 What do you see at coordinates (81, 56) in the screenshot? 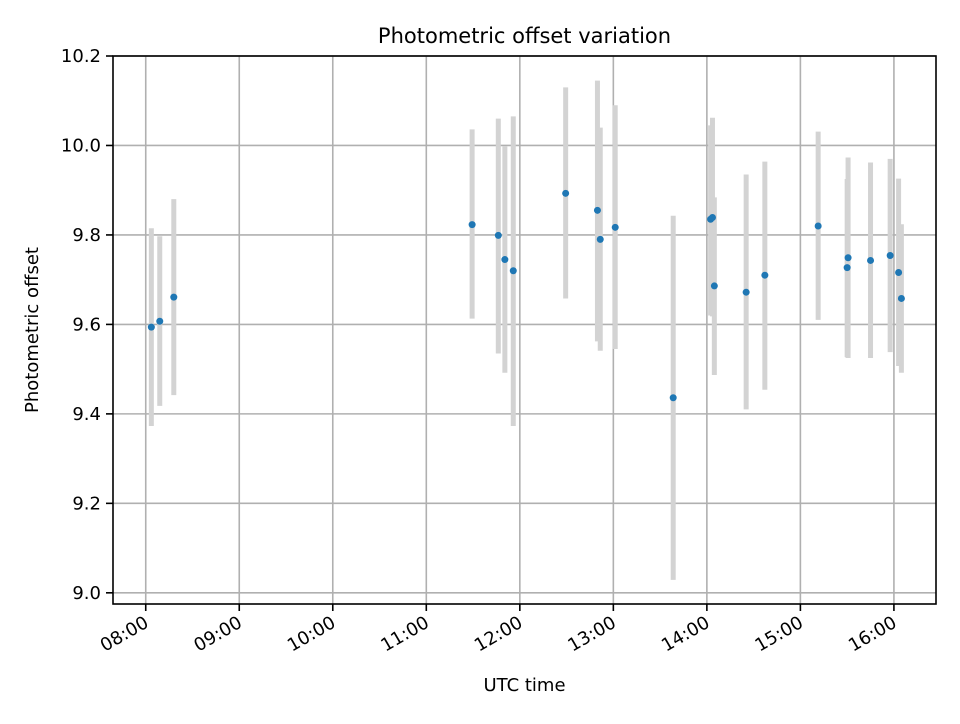
I see `y-tick-label: 10.2` at bounding box center [81, 56].